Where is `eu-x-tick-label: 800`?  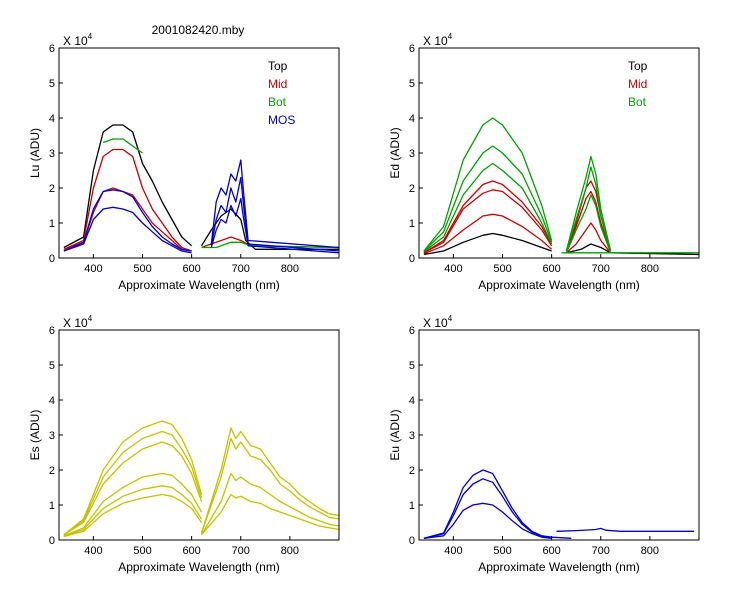 eu-x-tick-label: 800 is located at coordinates (650, 551).